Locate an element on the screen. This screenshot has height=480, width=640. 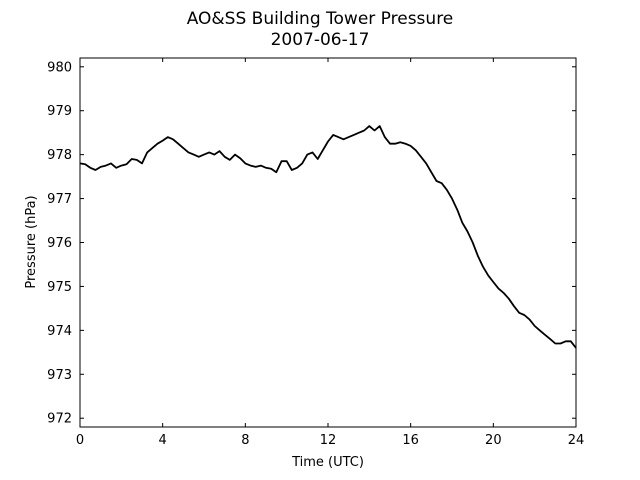
y-tick-label: 980 is located at coordinates (59, 67).